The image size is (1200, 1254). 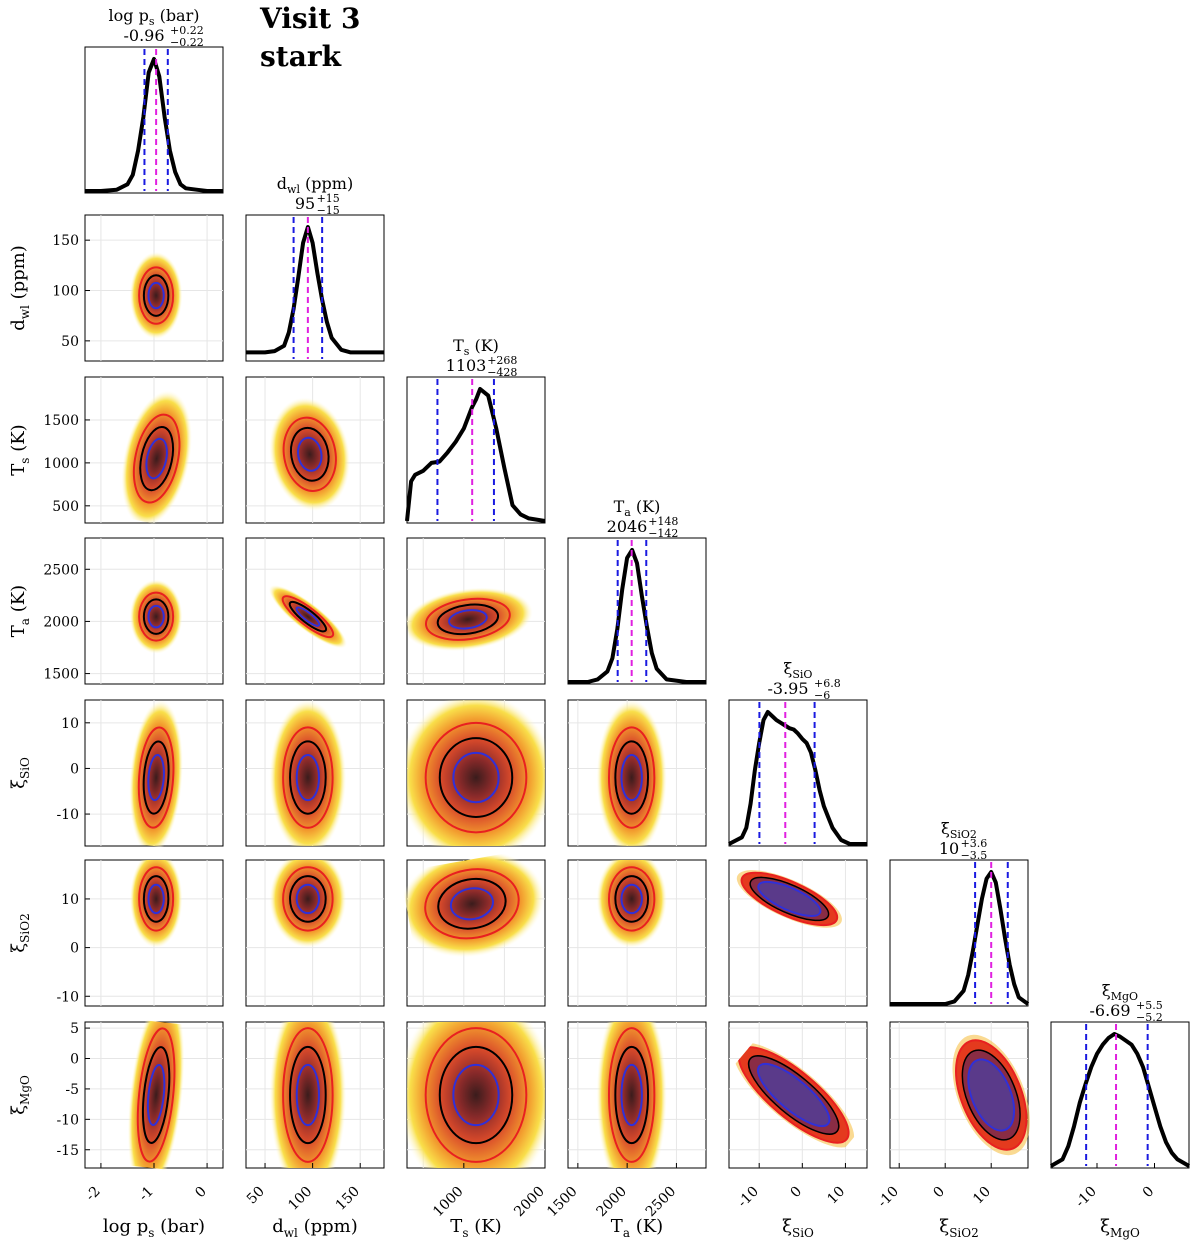 I want to click on median-value: -0.96, so click(x=143, y=35).